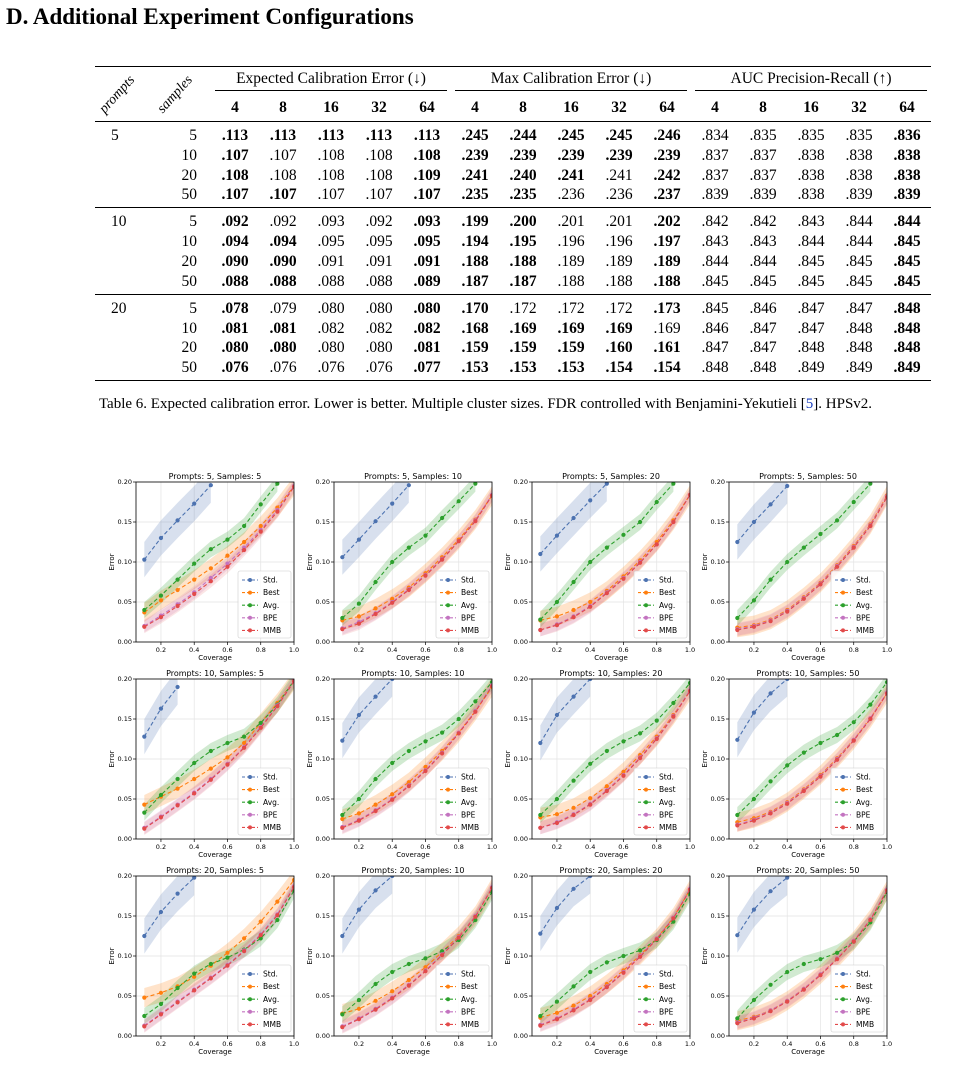 This screenshot has height=1065, width=971. Describe the element at coordinates (513, 108) in the screenshot. I see `column-header-row: 4 8 16 32 64 4 8 16 32 64 4 8 16 32 64` at that location.